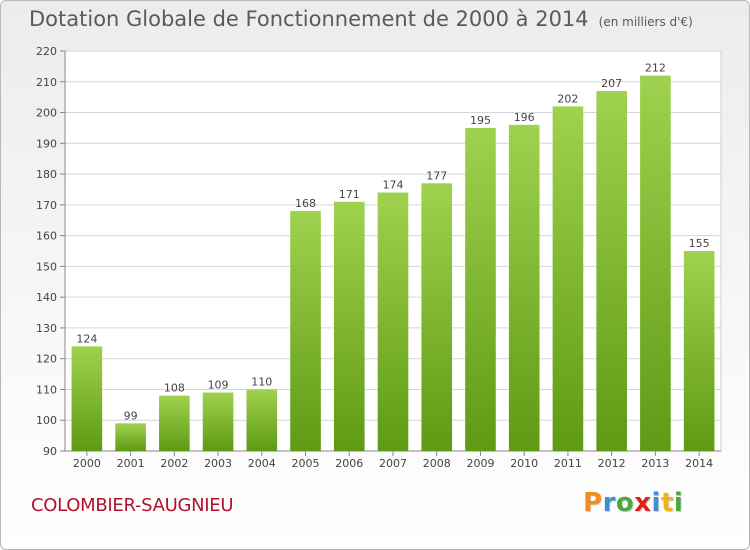 The image size is (750, 550). What do you see at coordinates (393, 185) in the screenshot?
I see `bar-value-label: 174` at bounding box center [393, 185].